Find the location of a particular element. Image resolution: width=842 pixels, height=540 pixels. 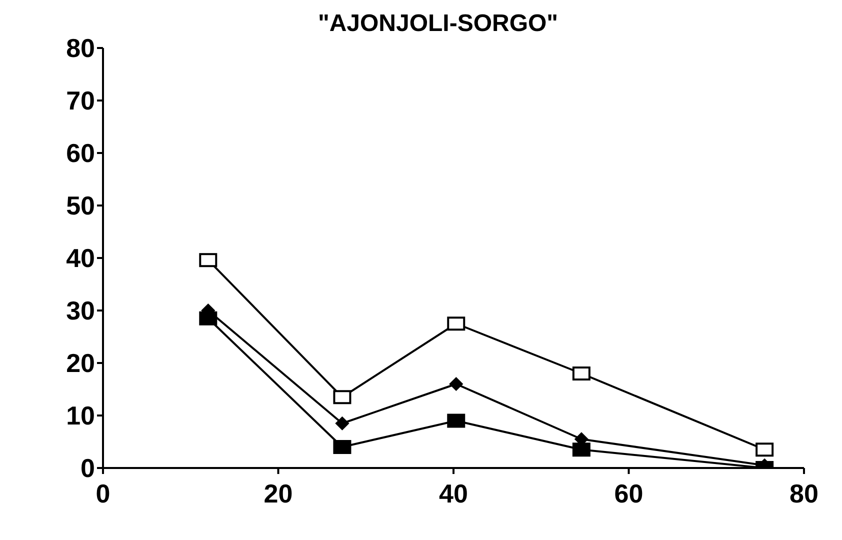

y-tick-label: 70 is located at coordinates (80, 101).